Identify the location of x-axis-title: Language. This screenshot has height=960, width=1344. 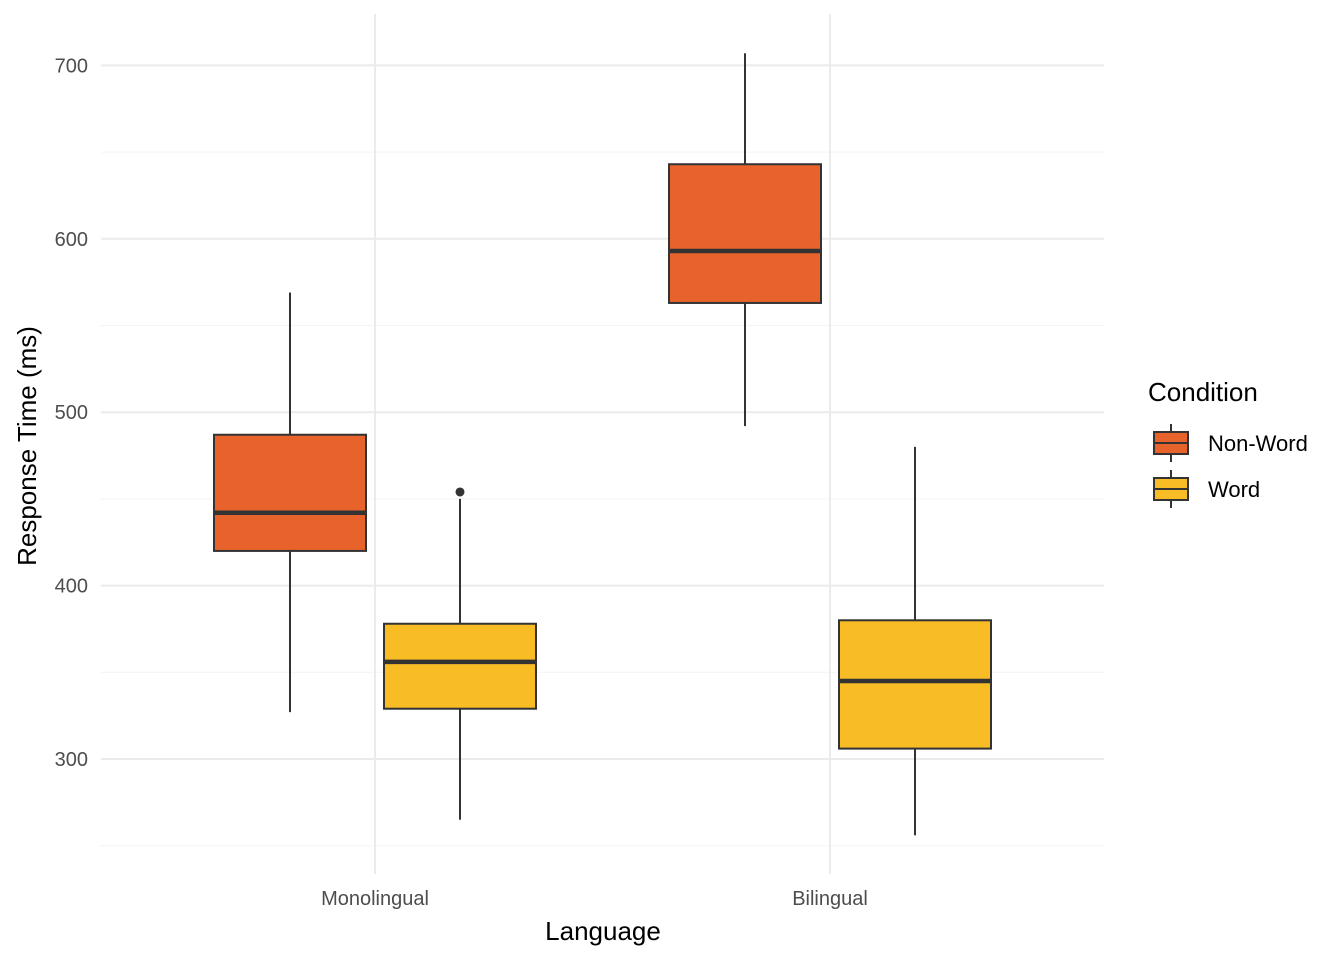
(603, 931).